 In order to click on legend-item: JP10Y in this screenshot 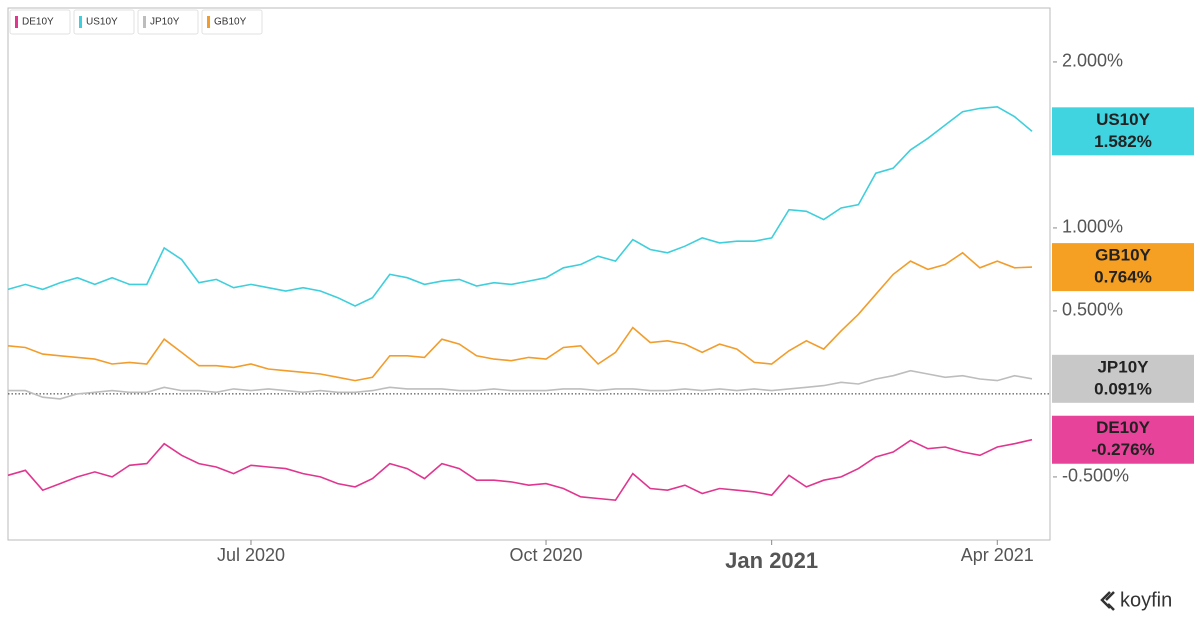, I will do `click(168, 22)`.